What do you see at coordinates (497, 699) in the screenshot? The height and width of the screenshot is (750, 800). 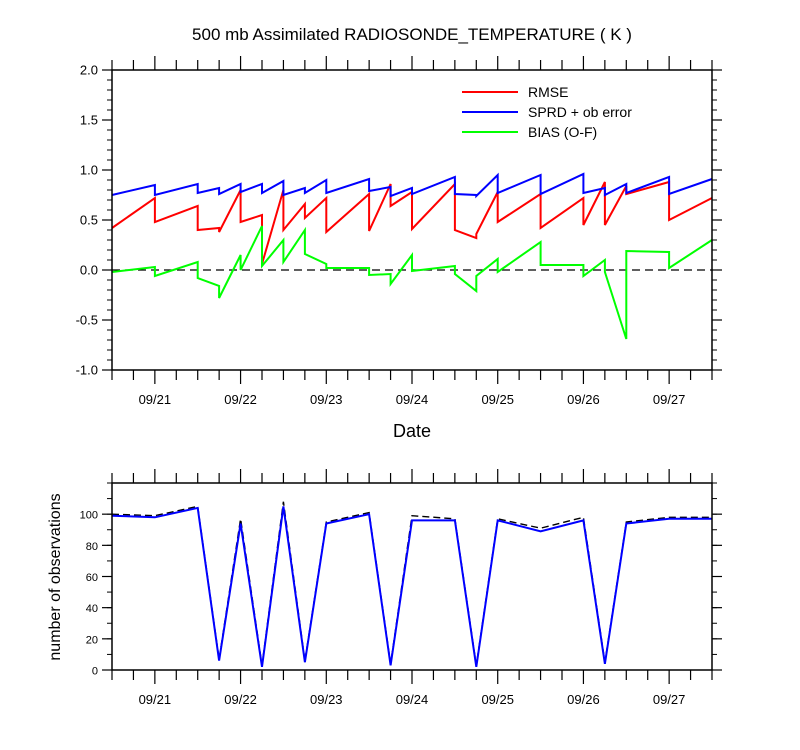 I see `bot-xtick-label: 09/25` at bounding box center [497, 699].